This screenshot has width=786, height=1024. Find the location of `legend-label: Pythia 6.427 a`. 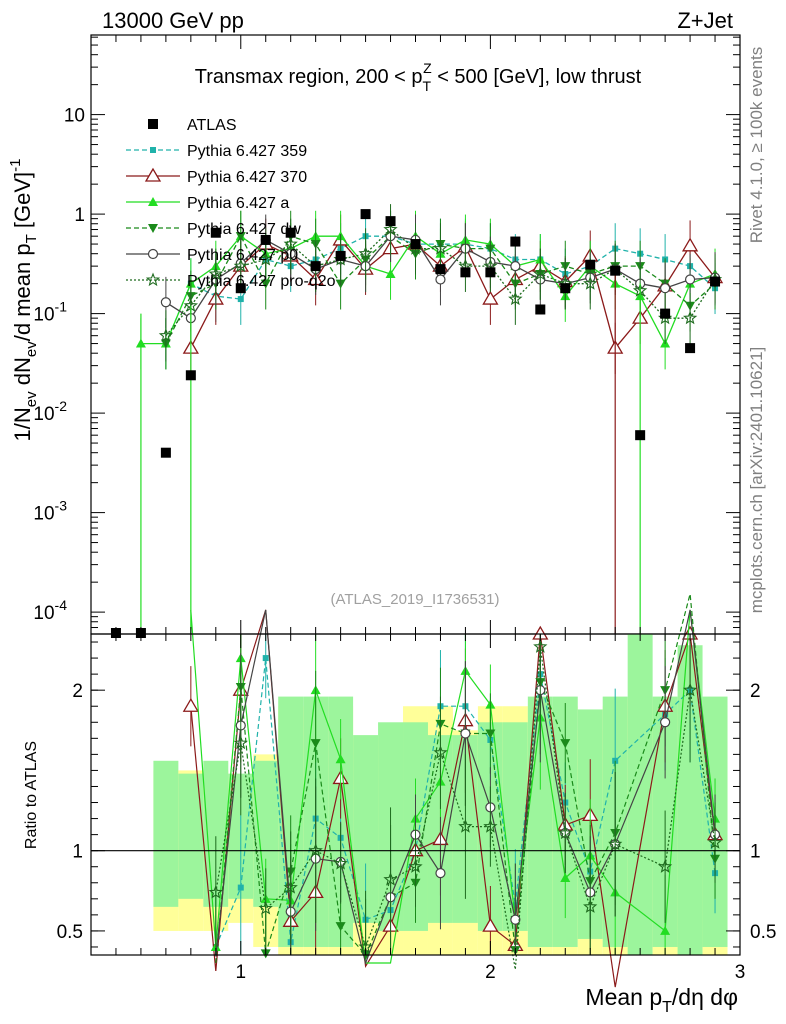

legend-label: Pythia 6.427 a is located at coordinates (238, 203).